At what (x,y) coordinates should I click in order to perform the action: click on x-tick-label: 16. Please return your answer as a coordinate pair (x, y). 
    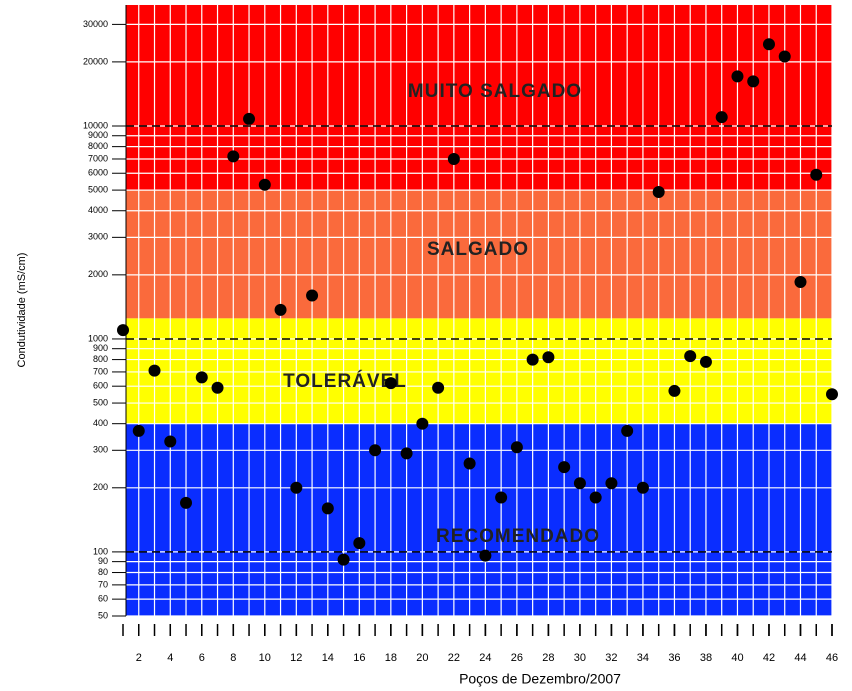
    Looking at the image, I should click on (359, 658).